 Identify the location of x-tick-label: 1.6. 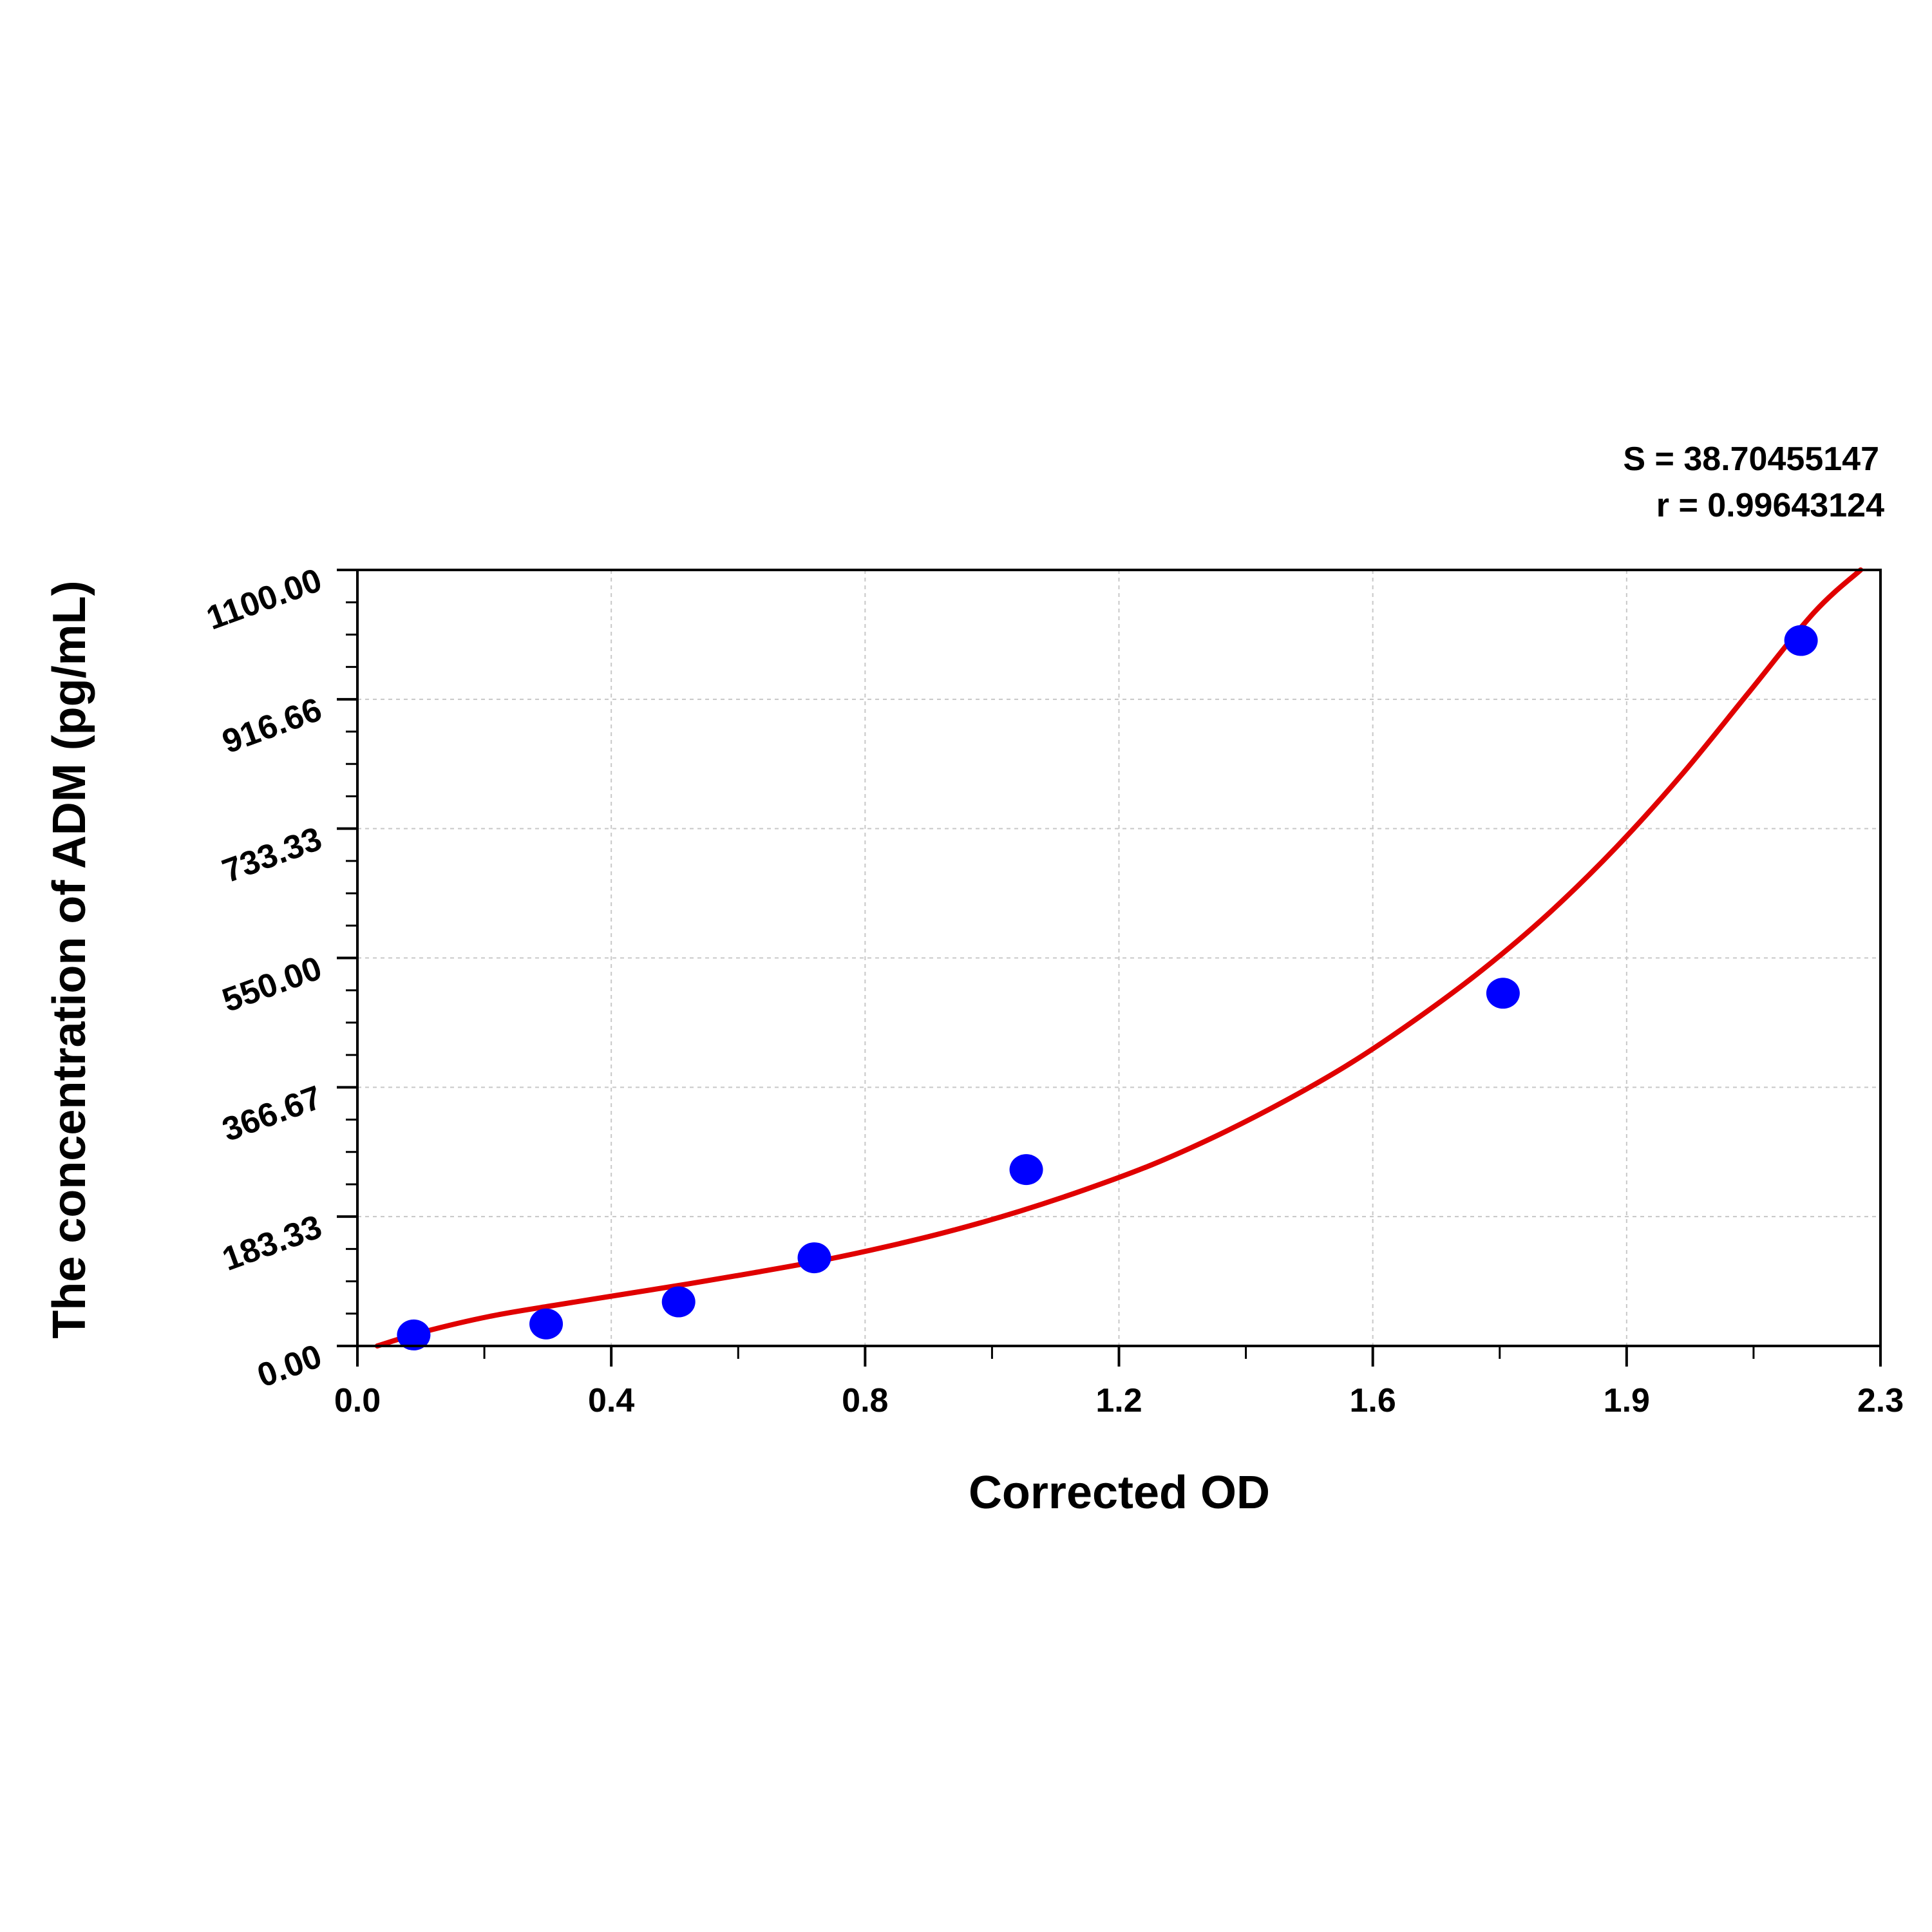
(1373, 1401).